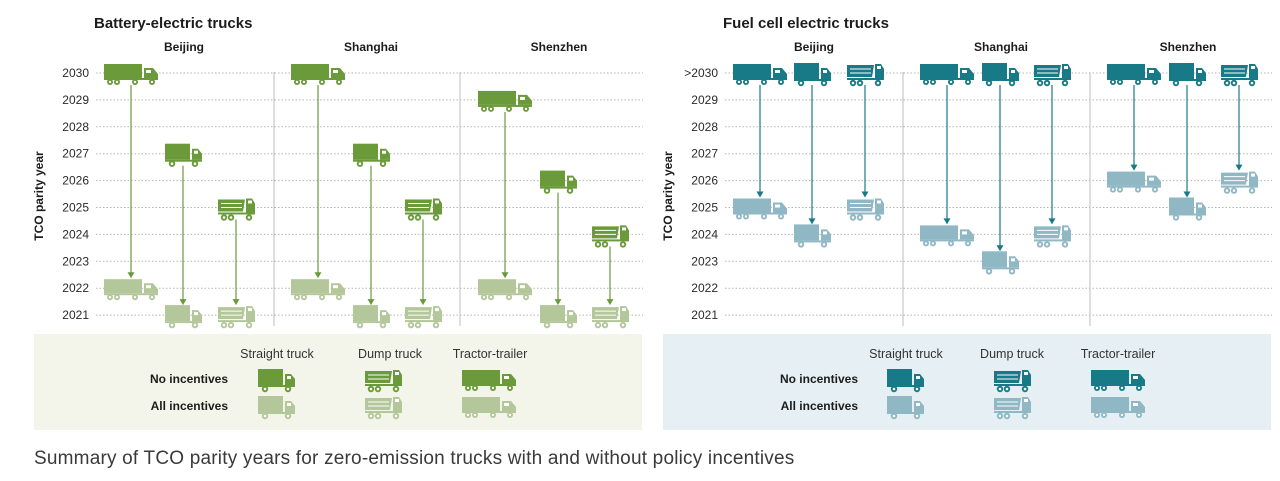 The image size is (1280, 481). What do you see at coordinates (383, 381) in the screenshot?
I see `legend-no-incentives-dump-truck-icon` at bounding box center [383, 381].